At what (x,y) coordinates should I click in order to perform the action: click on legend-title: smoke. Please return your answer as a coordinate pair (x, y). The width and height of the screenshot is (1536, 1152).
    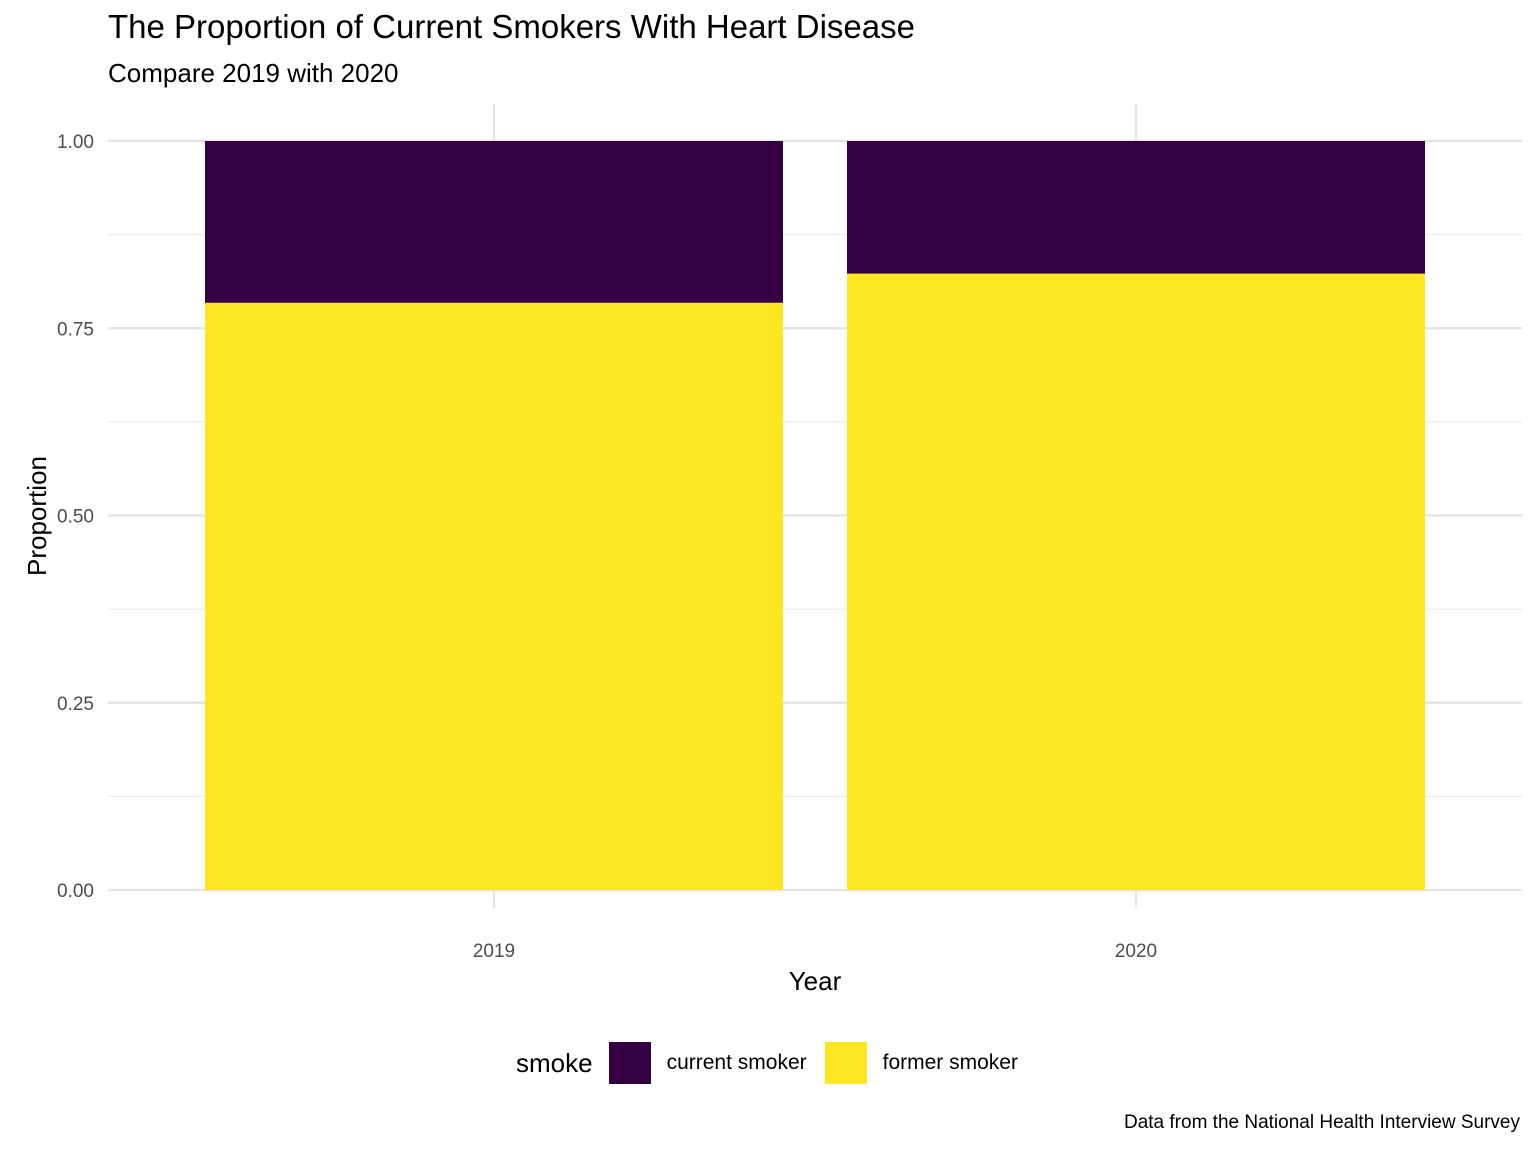
    Looking at the image, I should click on (554, 1062).